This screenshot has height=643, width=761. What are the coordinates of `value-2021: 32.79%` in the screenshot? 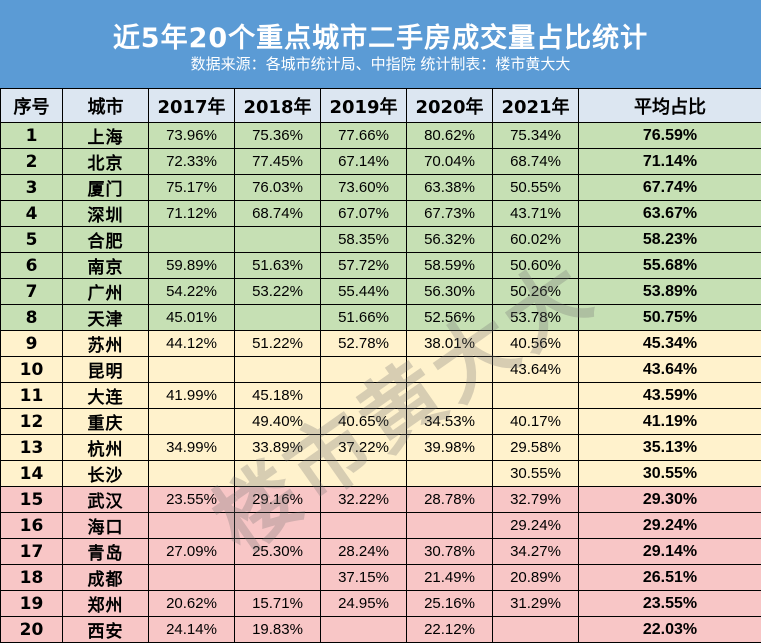 It's located at (536, 500).